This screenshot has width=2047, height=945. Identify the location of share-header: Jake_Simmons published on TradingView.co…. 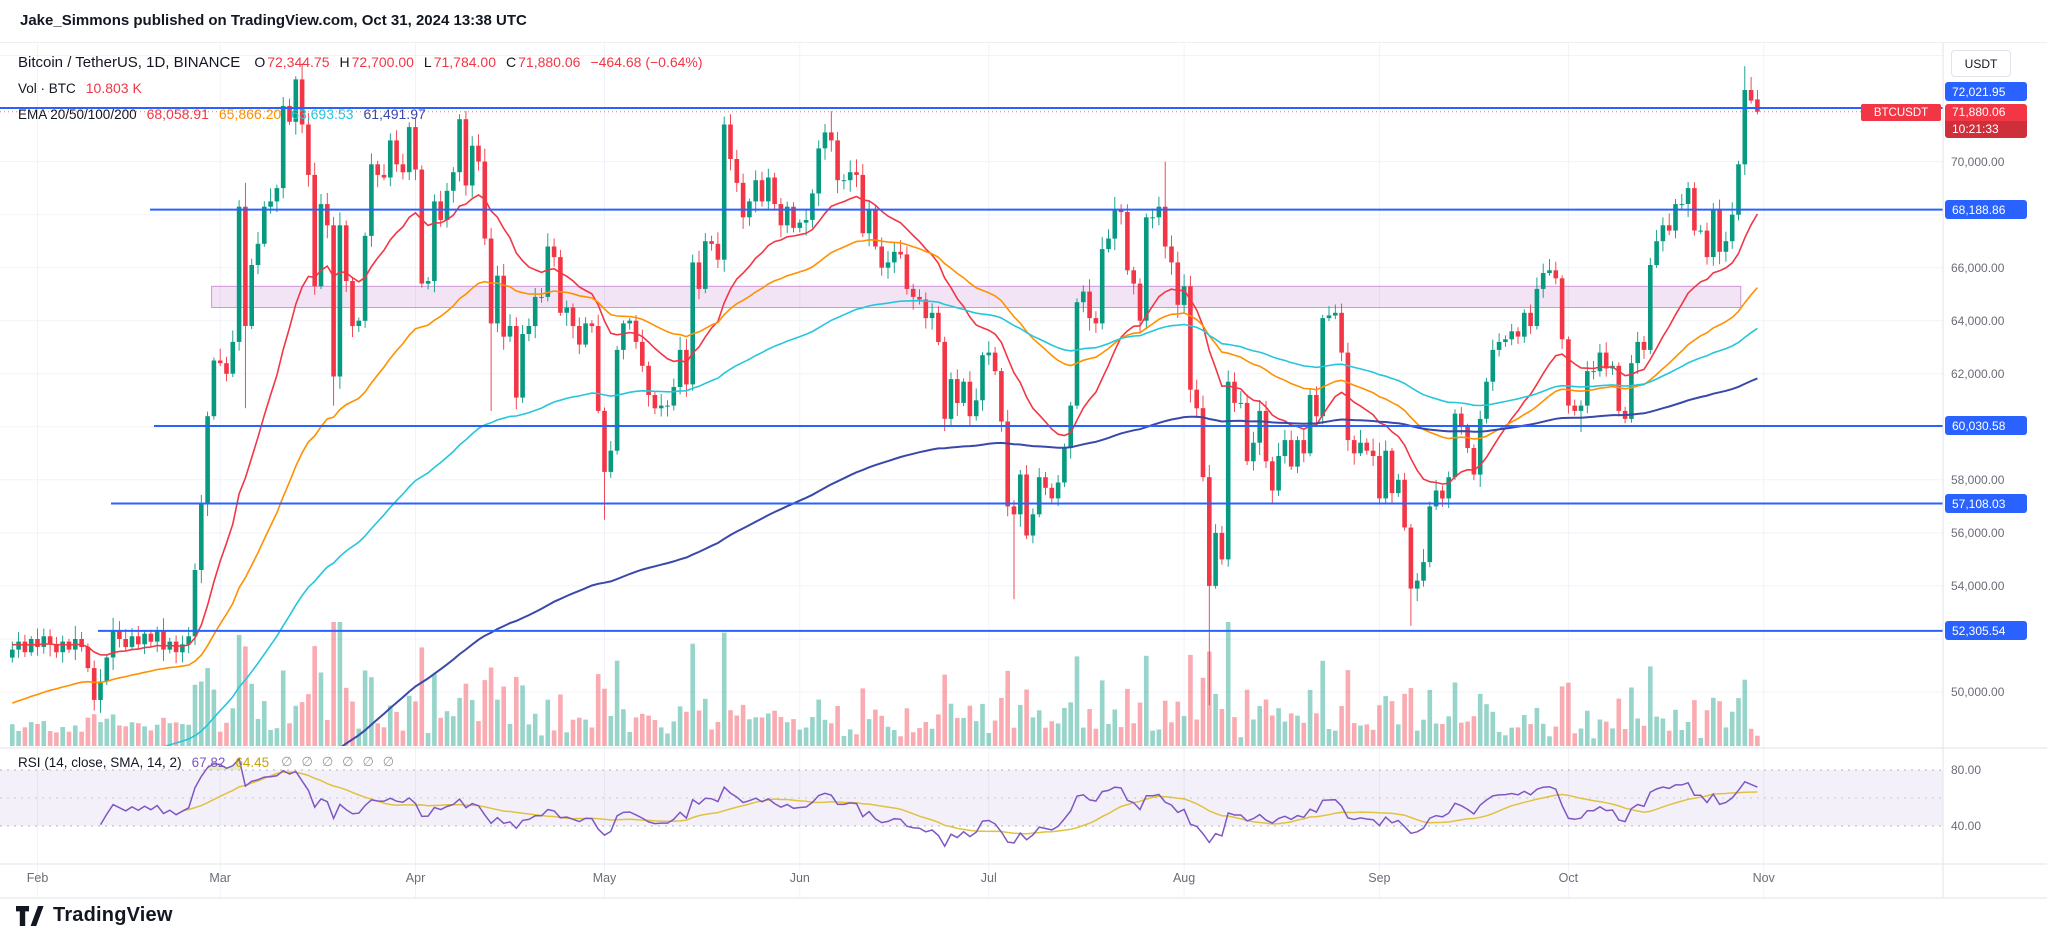
(1023, 21).